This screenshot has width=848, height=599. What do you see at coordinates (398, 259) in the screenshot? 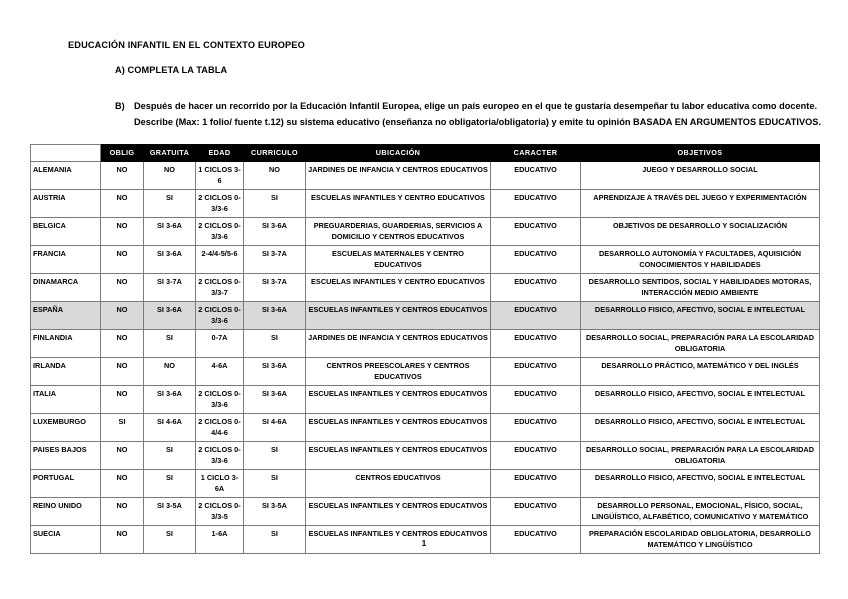
I see `cell-ubicacion: ESCUELAS MATERNALES Y CENTRO EDUCATIVOS` at bounding box center [398, 259].